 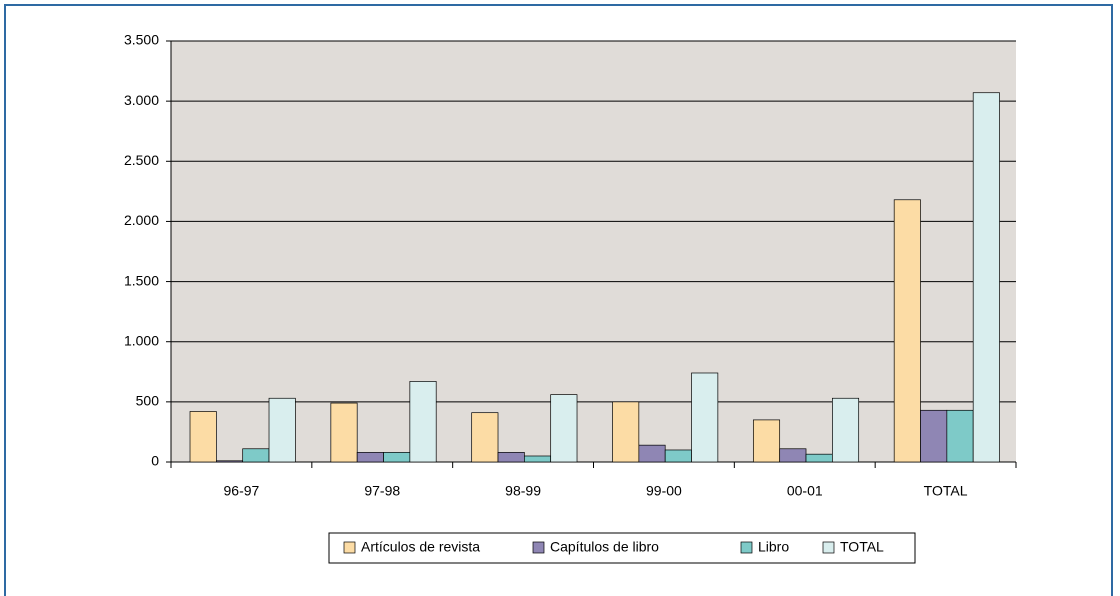 What do you see at coordinates (862, 547) in the screenshot?
I see `legend-label: TOTAL` at bounding box center [862, 547].